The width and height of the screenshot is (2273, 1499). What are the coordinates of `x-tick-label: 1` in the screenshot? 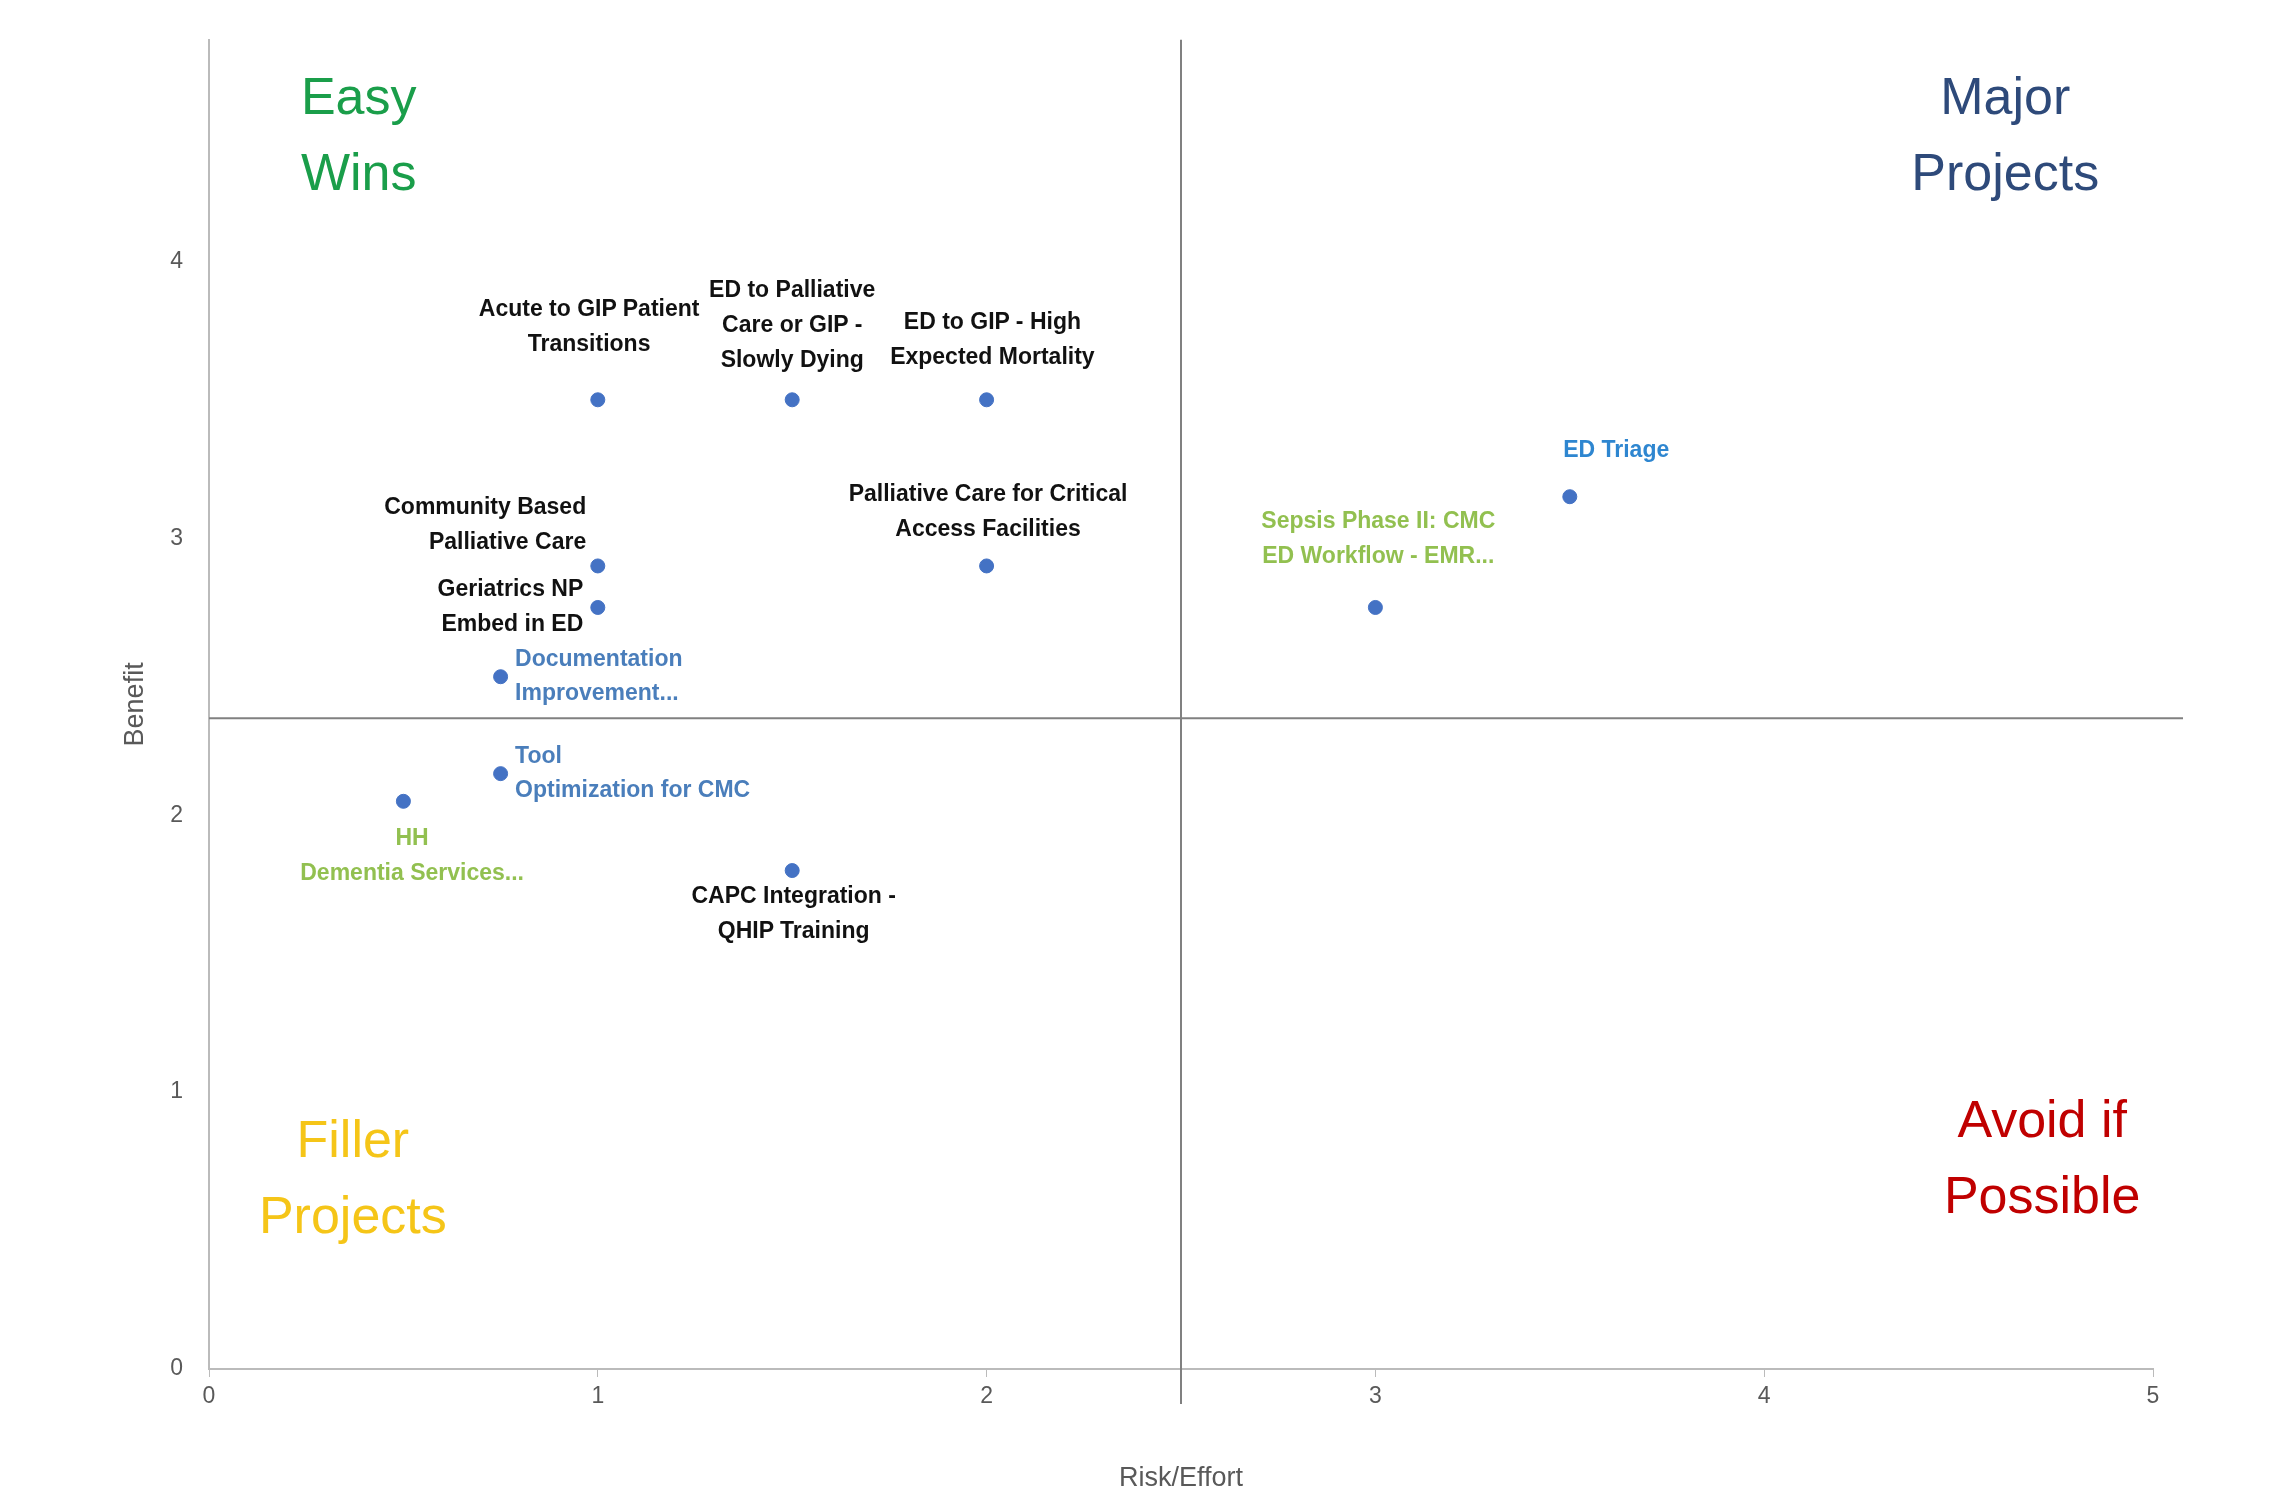 It's located at (598, 1395).